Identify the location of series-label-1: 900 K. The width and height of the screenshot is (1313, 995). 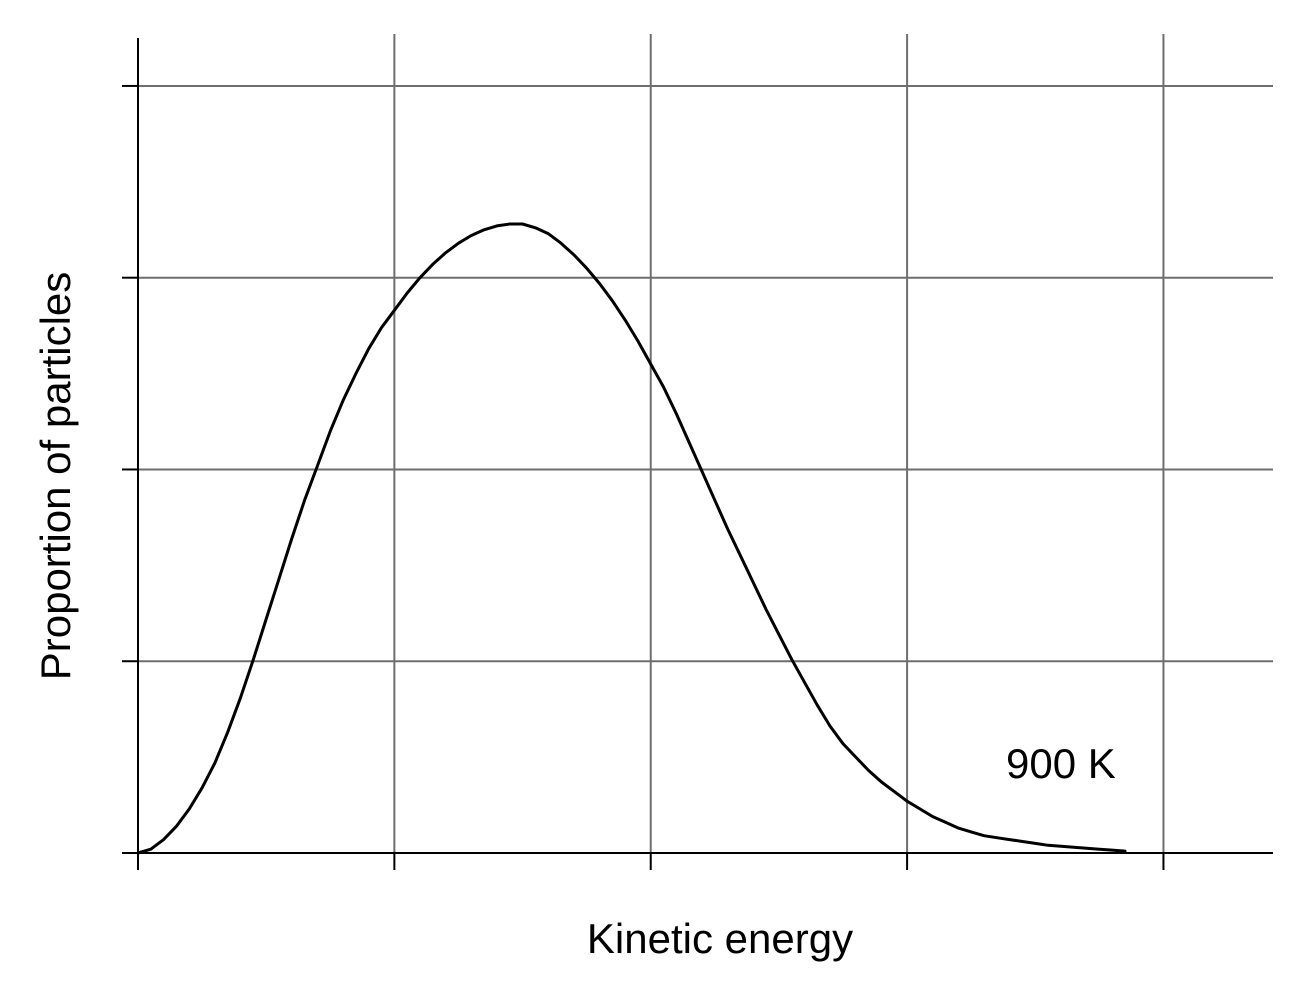
(1061, 763).